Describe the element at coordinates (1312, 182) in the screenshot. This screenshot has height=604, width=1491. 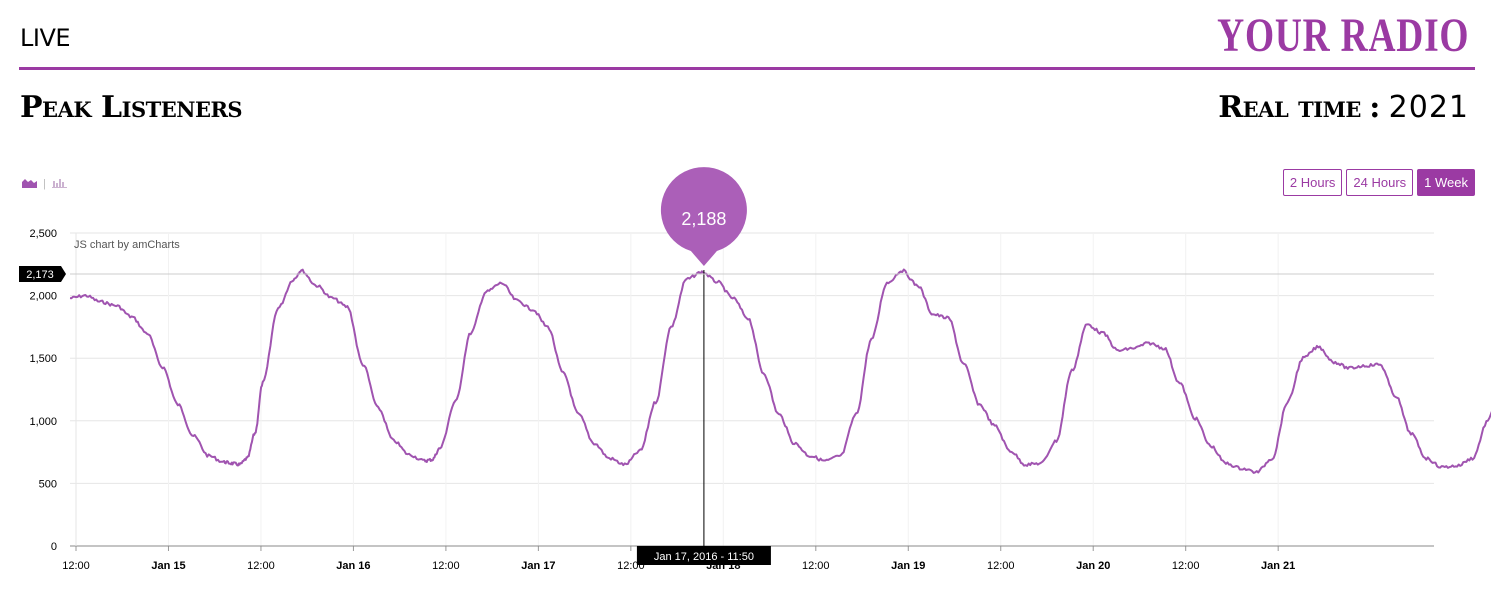
I see `range-2-hours-button: 2 Hours` at that location.